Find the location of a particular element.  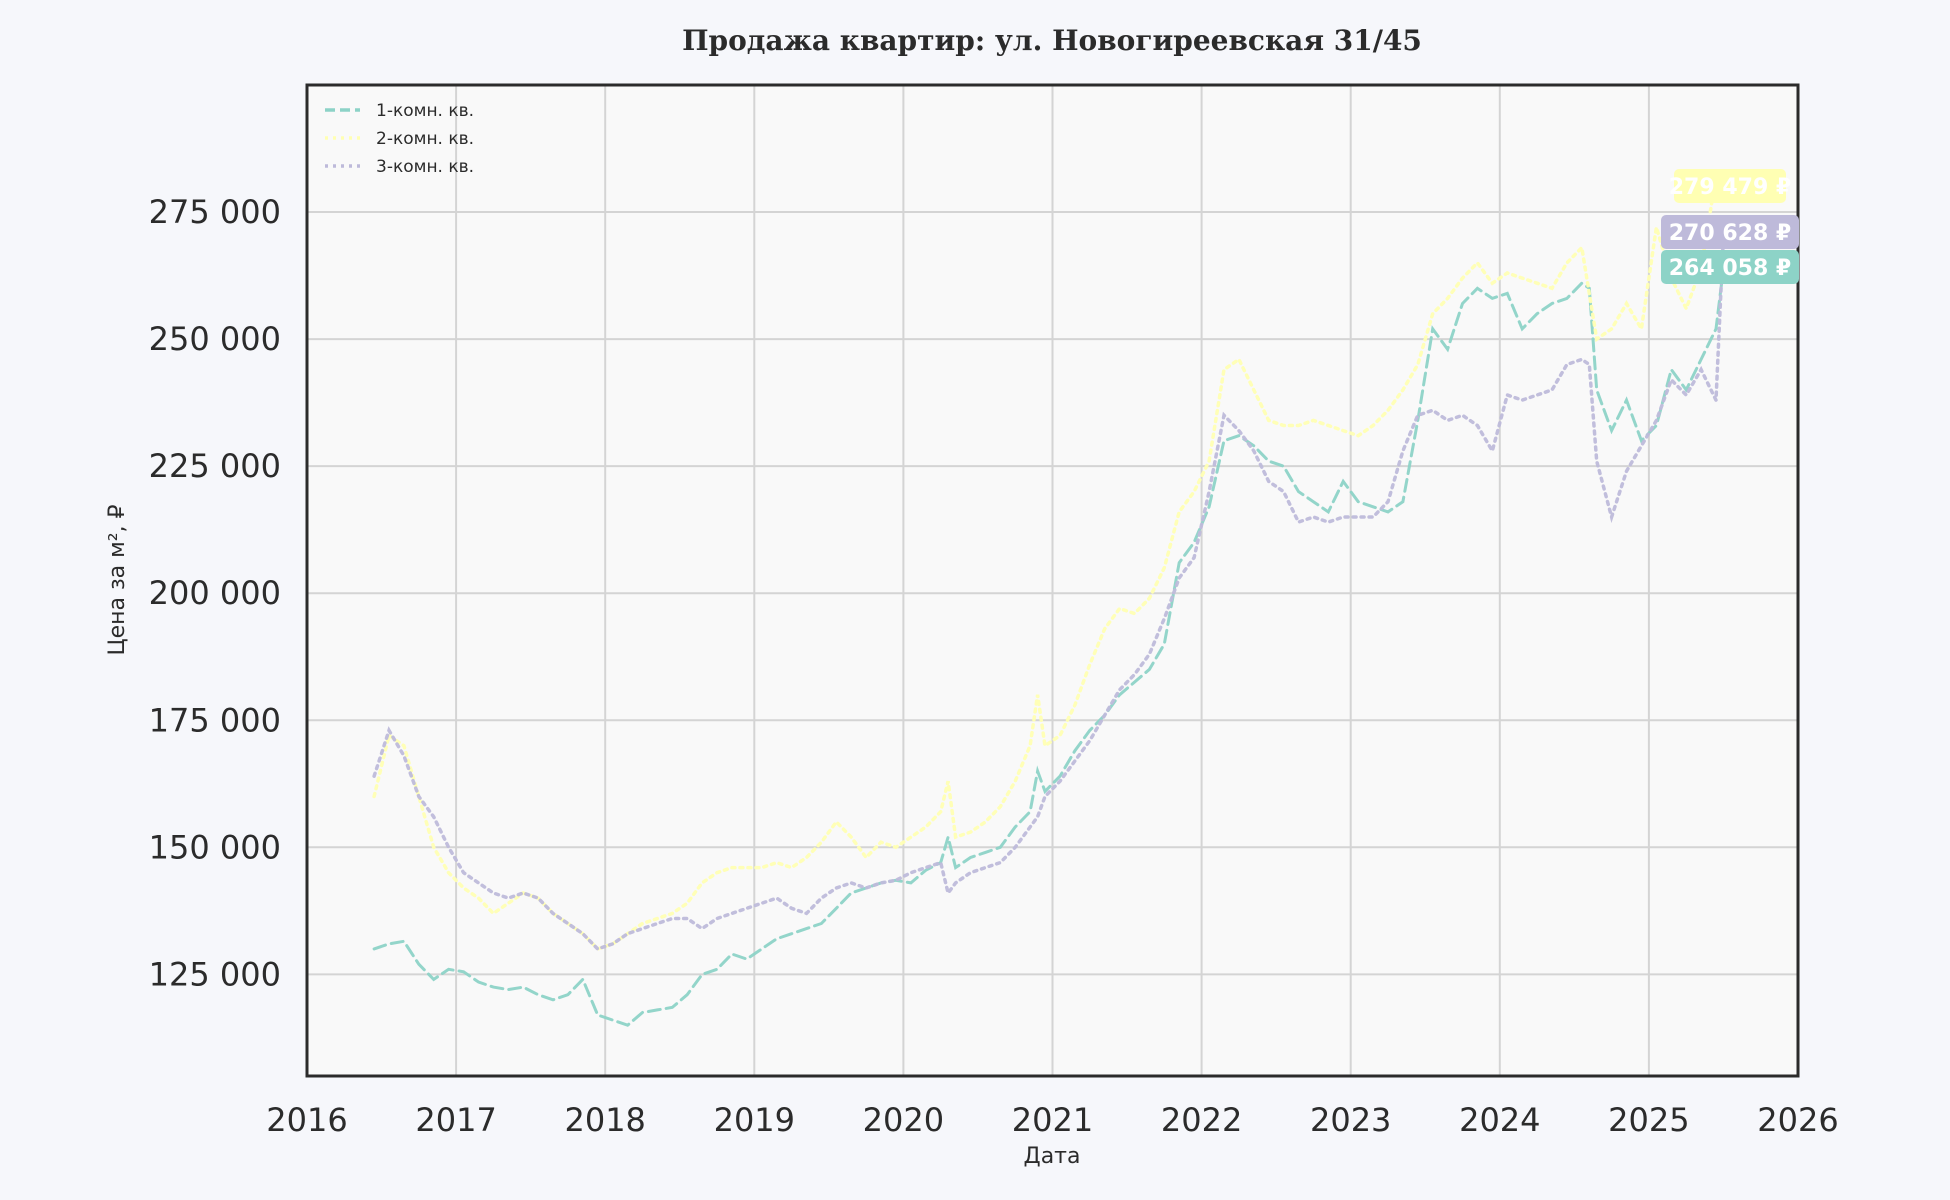

end-value-label: 270 628 ₽ is located at coordinates (1730, 233).